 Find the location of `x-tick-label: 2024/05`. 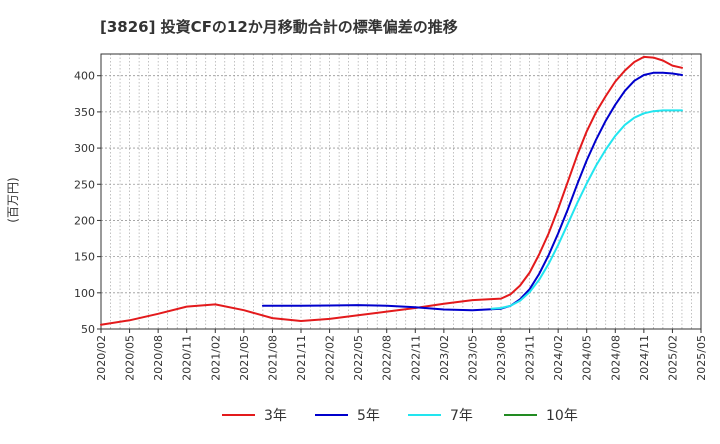

x-tick-label: 2024/05 is located at coordinates (587, 358).